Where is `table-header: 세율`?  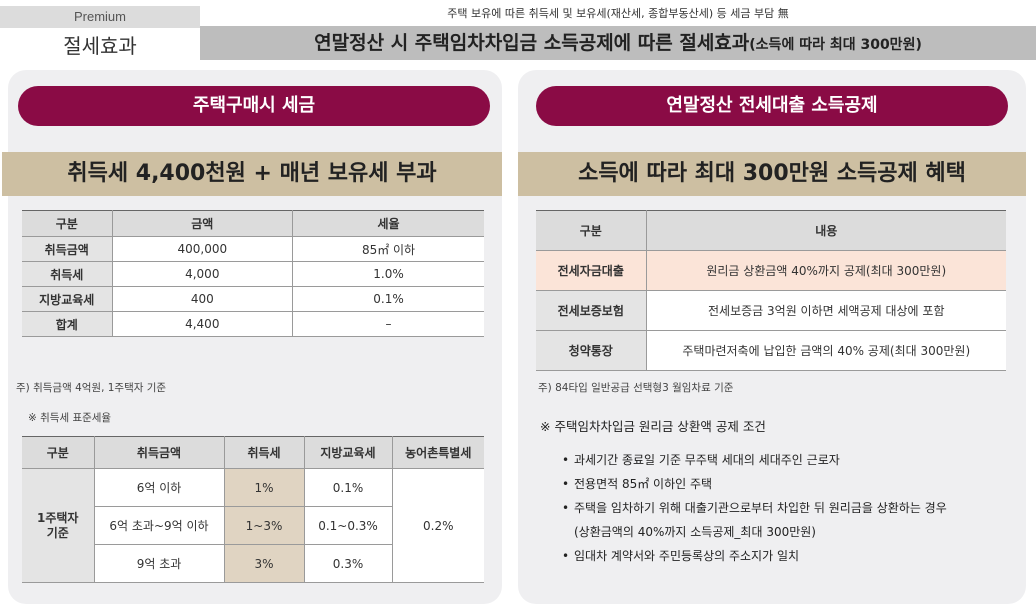 table-header: 세율 is located at coordinates (388, 223).